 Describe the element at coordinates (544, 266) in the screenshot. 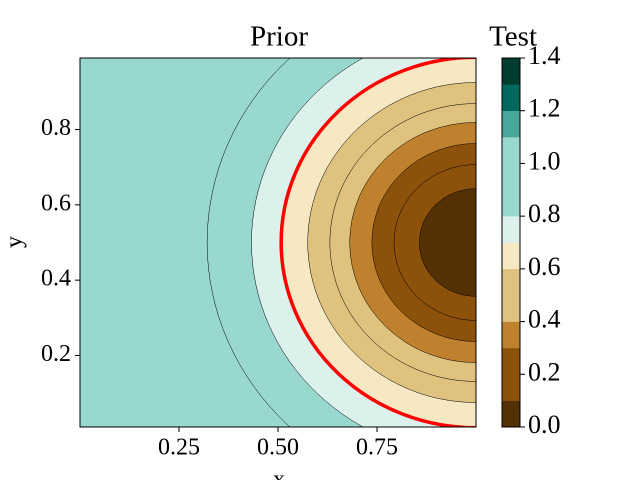

I see `colorbar-tick-label: 0.6` at that location.